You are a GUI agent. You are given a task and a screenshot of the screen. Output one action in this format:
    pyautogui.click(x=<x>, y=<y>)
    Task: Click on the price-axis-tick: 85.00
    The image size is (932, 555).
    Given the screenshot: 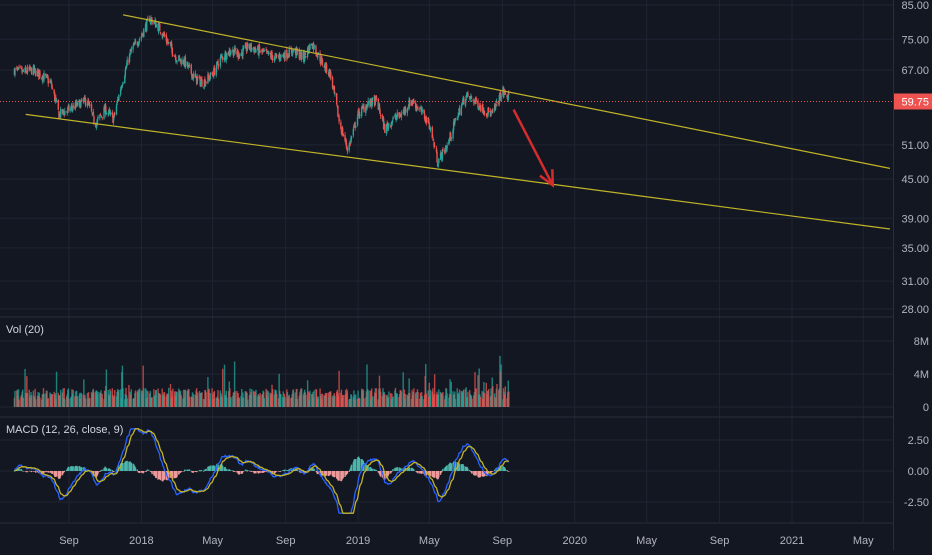 What is the action you would take?
    pyautogui.click(x=915, y=6)
    